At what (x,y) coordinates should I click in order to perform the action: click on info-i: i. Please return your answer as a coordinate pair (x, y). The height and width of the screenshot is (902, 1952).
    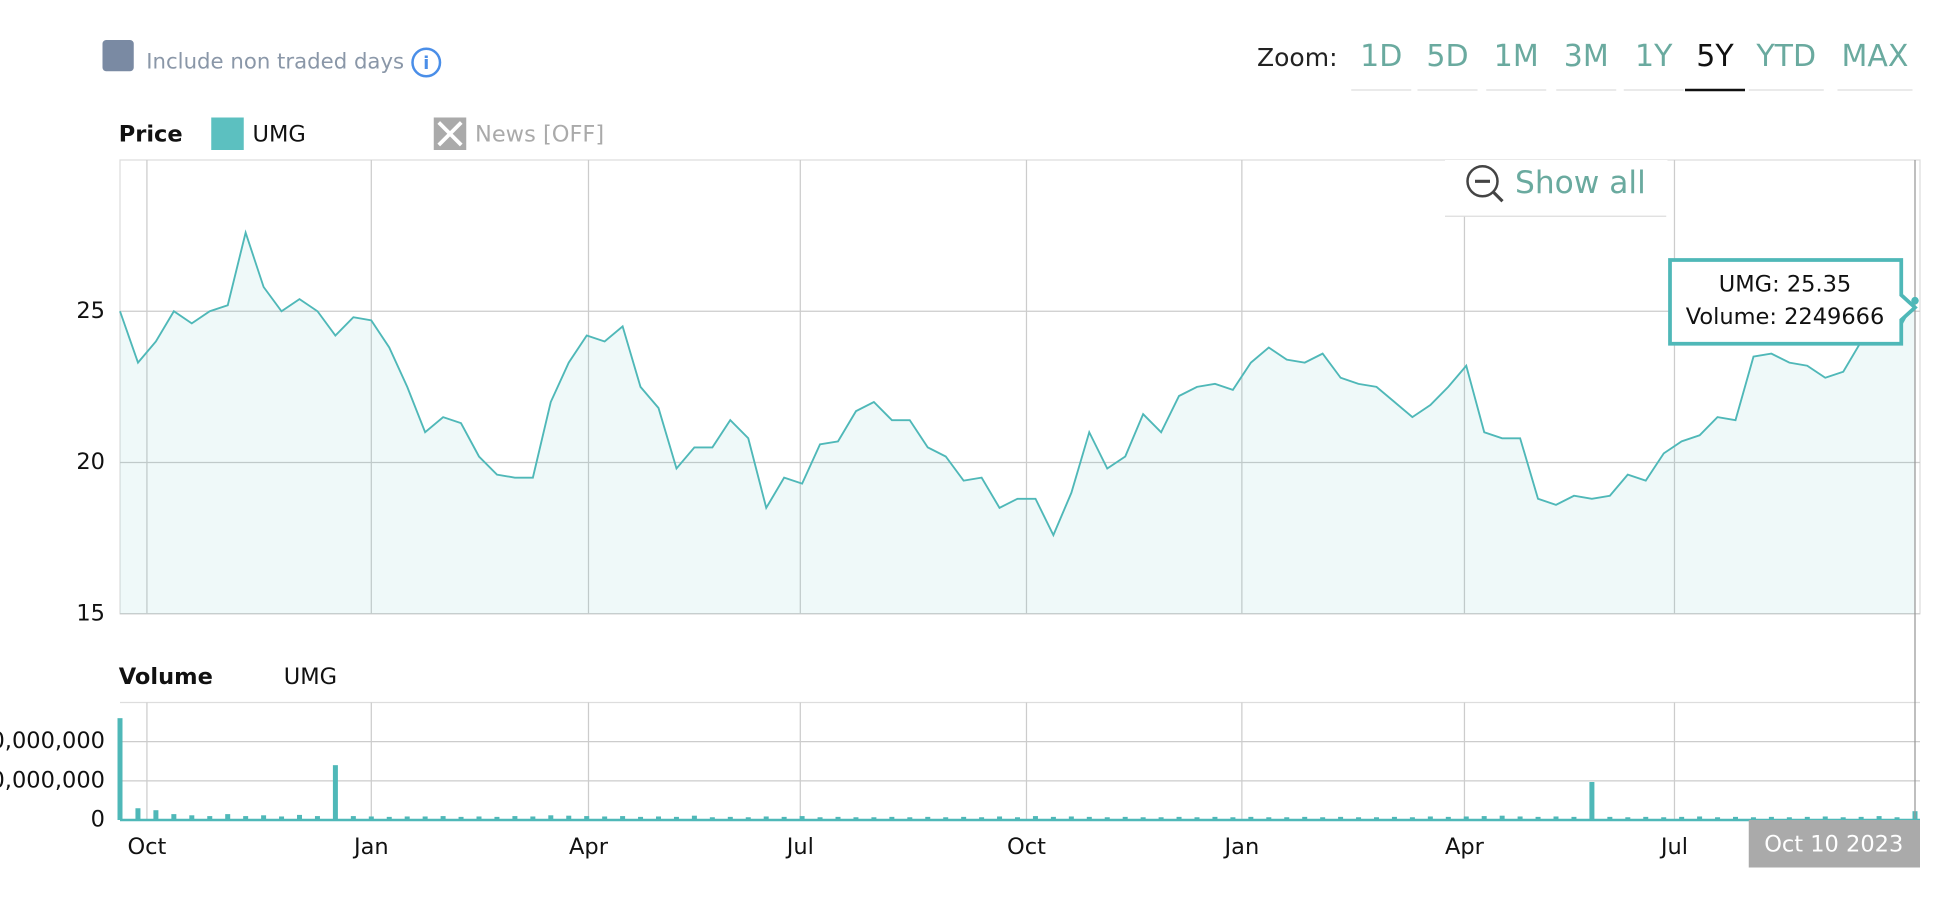
    Looking at the image, I should click on (426, 64).